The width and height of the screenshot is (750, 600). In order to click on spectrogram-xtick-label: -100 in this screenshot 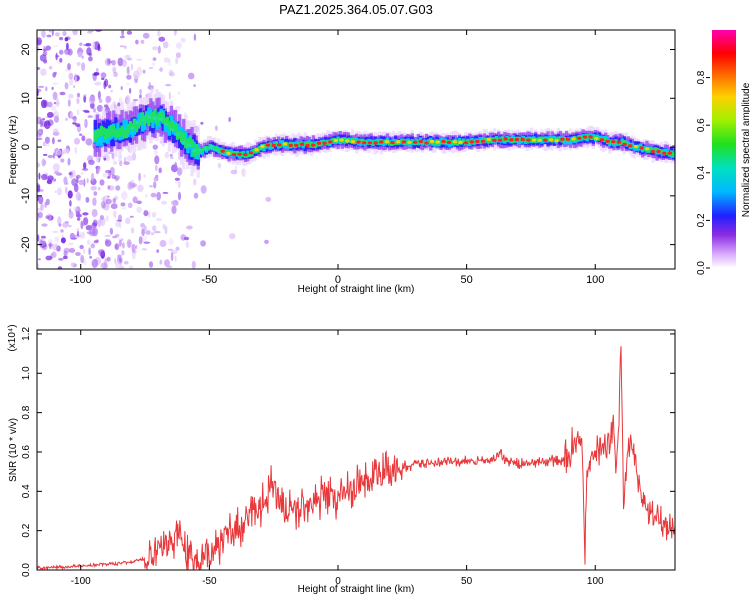, I will do `click(81, 280)`.